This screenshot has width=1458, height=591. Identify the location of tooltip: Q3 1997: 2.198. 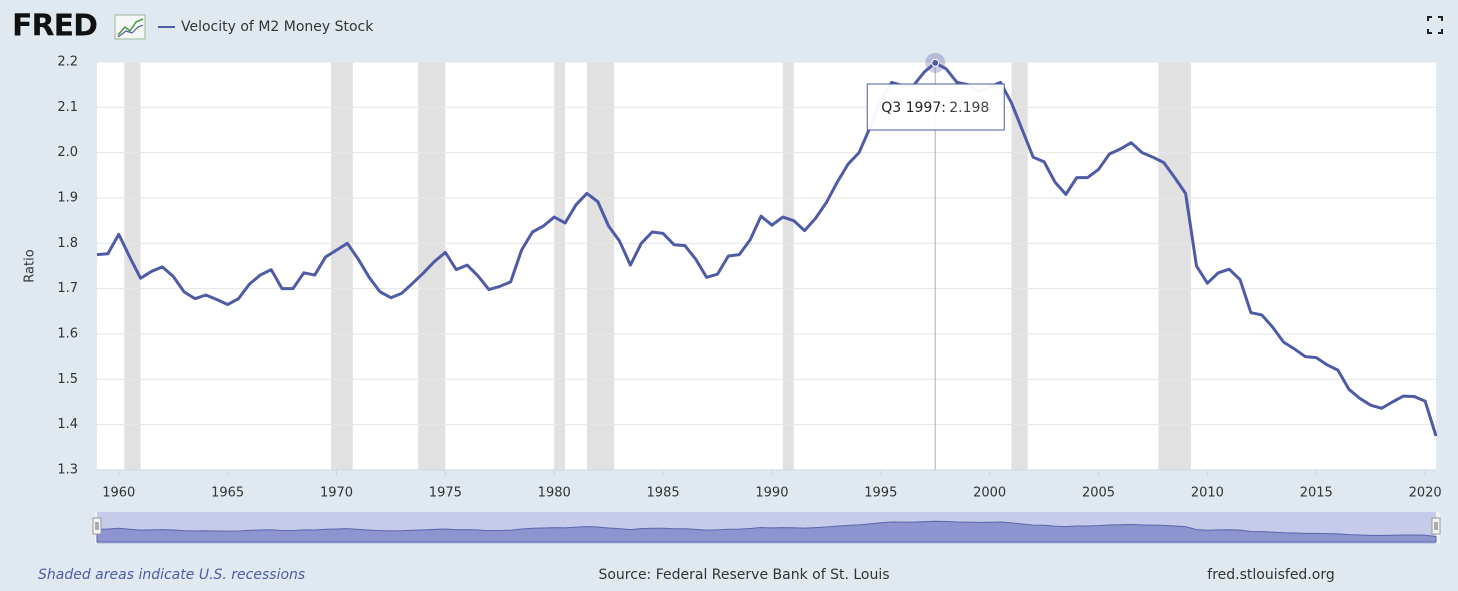
(935, 107).